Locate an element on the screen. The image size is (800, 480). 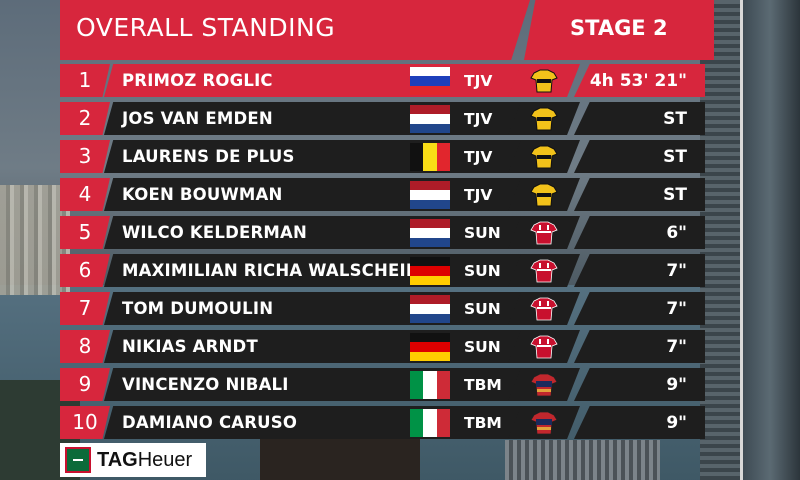
position-number: 3 is located at coordinates (85, 156).